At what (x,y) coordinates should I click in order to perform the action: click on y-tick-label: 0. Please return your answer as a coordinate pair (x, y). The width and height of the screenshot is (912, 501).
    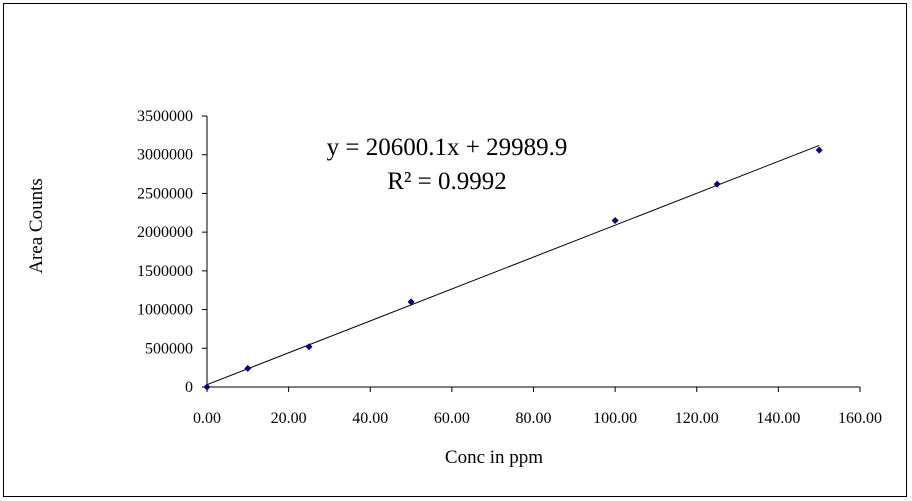
    Looking at the image, I should click on (189, 387).